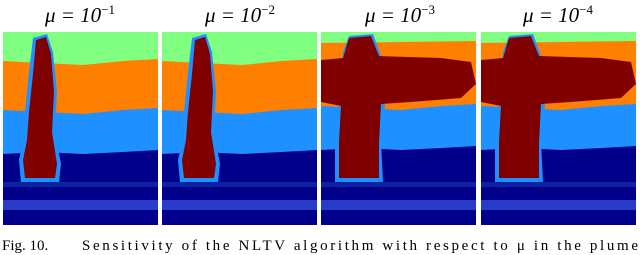  Describe the element at coordinates (25, 246) in the screenshot. I see `caption-label: Fig. 10.` at that location.